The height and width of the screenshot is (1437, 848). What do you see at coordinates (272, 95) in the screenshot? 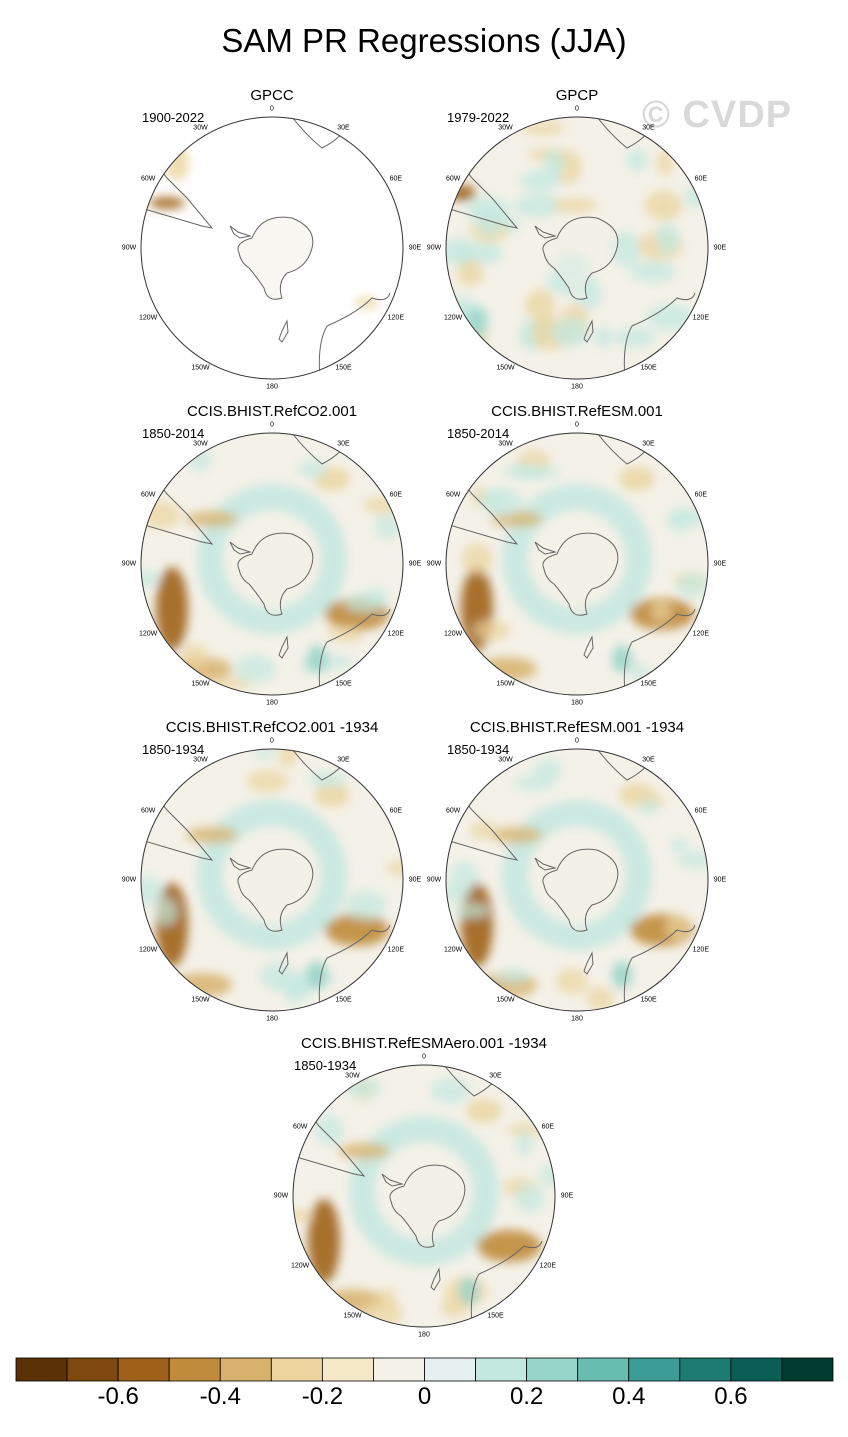
I see `panel-title: GPCC` at bounding box center [272, 95].